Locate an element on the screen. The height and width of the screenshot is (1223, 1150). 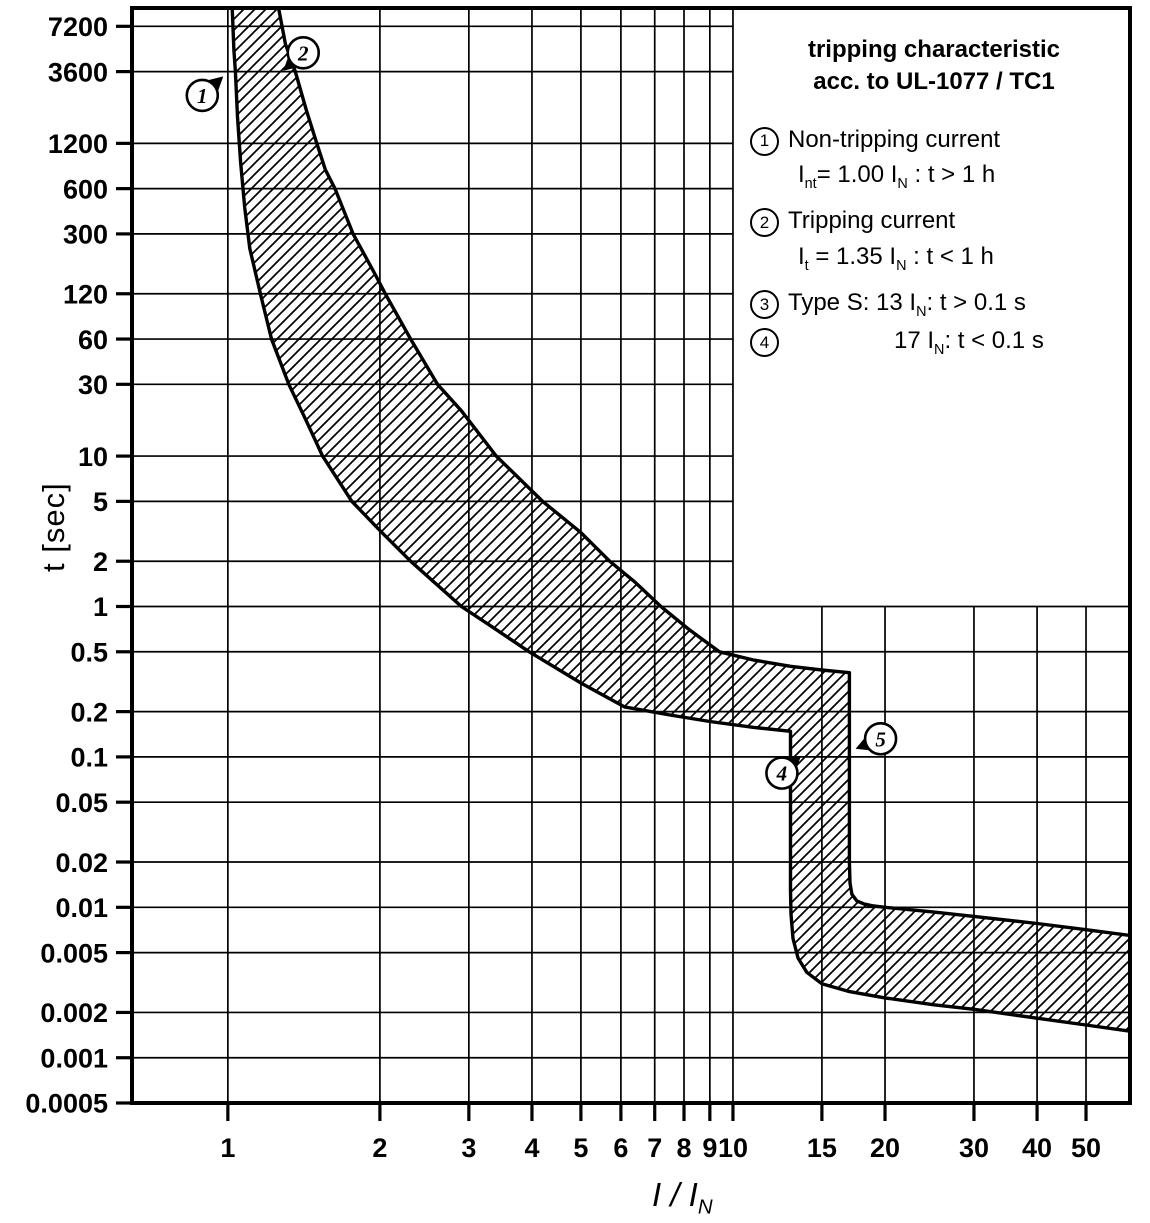
curve-marker-5: 5 is located at coordinates (876, 738).